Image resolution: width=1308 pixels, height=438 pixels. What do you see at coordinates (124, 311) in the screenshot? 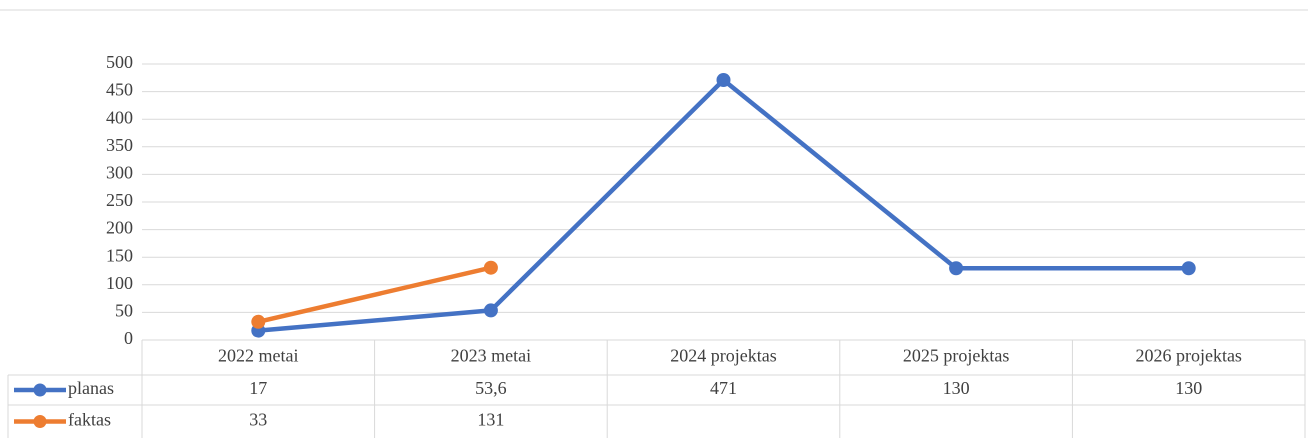
I see `y-tick-label: 50` at bounding box center [124, 311].